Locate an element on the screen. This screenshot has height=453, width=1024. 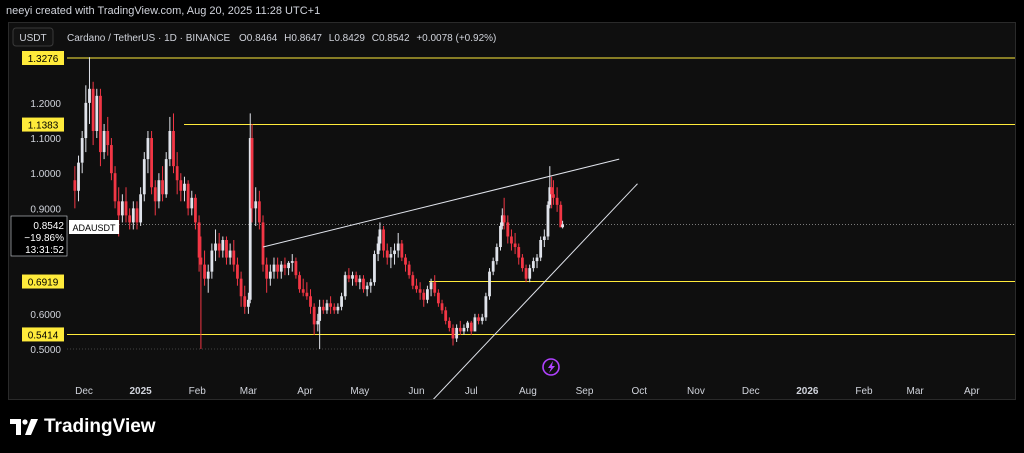
currency-label: USDT is located at coordinates (32, 38).